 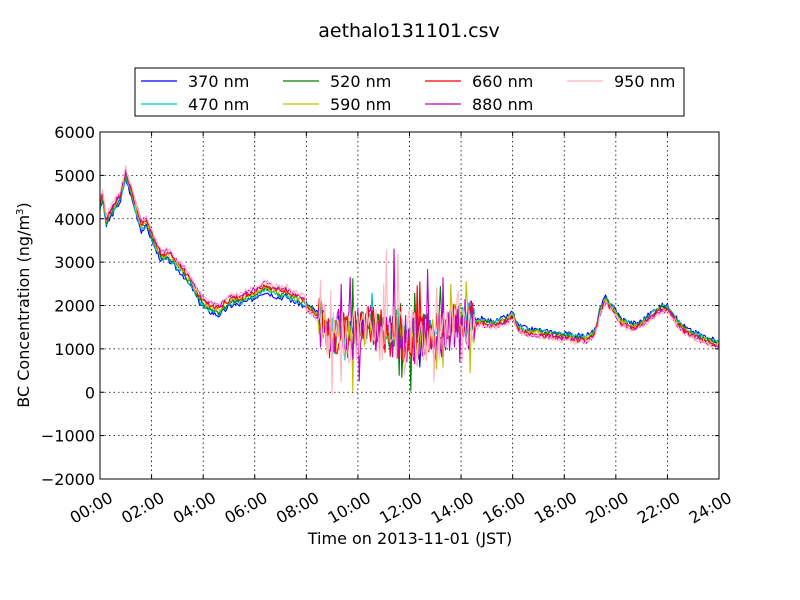 I want to click on y-tick-label: 4000, so click(x=74, y=219).